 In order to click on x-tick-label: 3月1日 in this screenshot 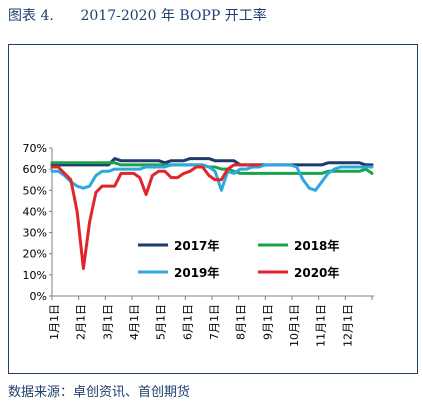, I will do `click(107, 322)`.